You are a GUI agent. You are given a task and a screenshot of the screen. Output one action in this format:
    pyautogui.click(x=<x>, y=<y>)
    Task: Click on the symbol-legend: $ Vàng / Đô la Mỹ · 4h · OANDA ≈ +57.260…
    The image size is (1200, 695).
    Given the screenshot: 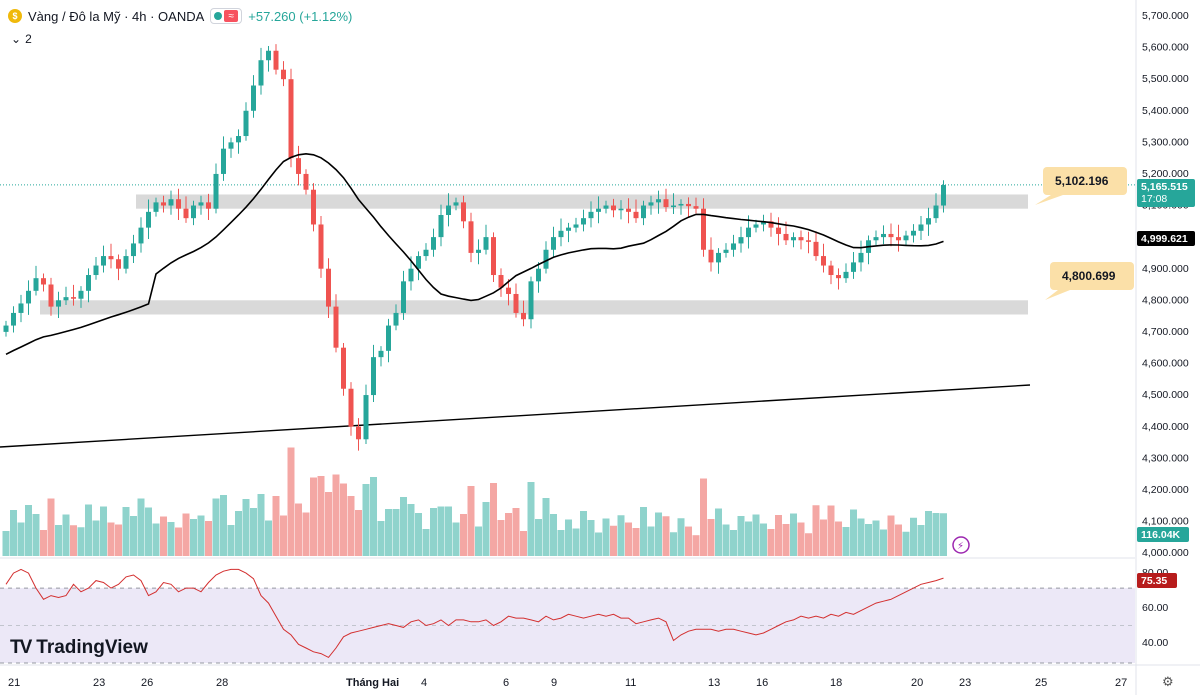 What is the action you would take?
    pyautogui.click(x=182, y=16)
    